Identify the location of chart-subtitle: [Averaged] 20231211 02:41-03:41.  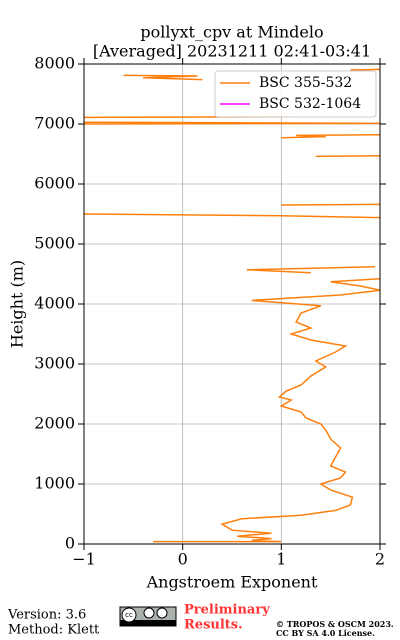
(232, 51).